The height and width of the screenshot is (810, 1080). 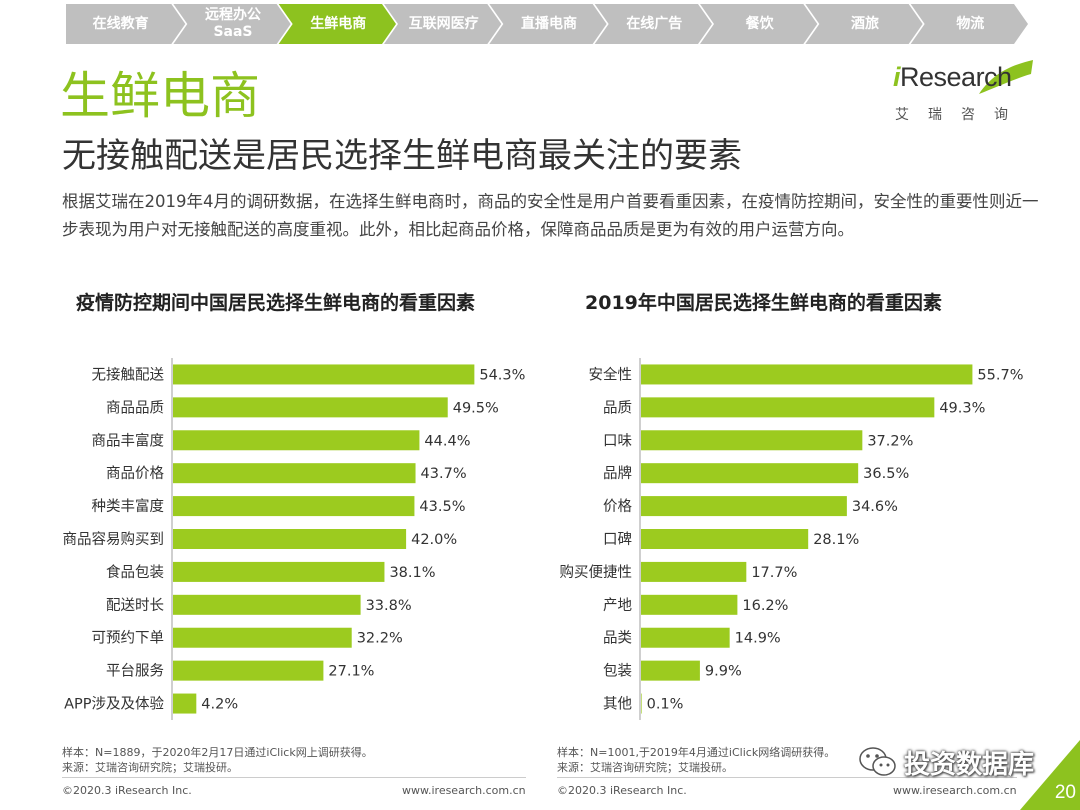 I want to click on category-label-9: 平台服务, so click(x=135, y=671).